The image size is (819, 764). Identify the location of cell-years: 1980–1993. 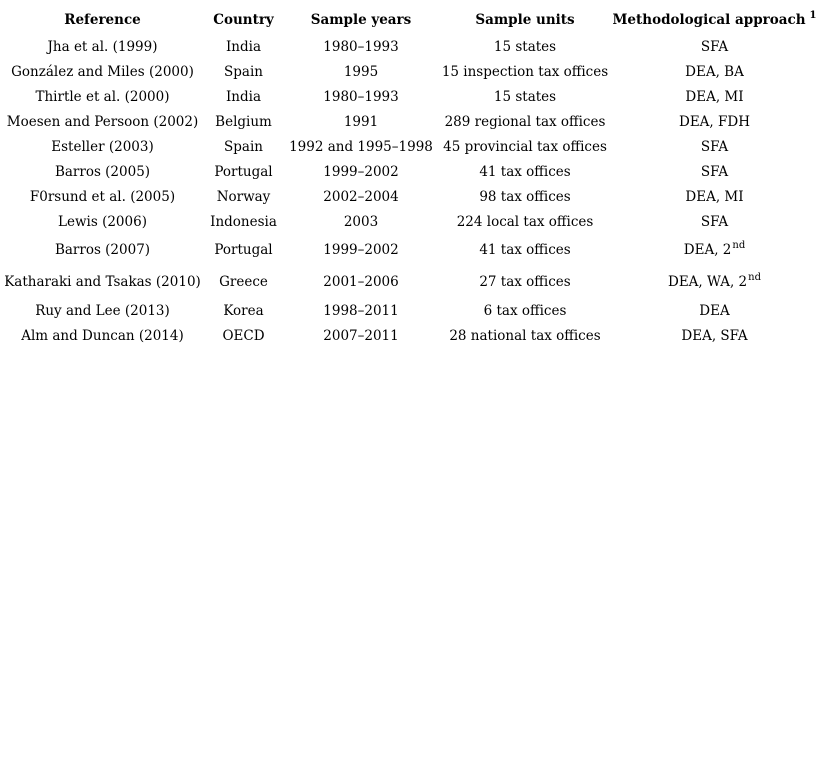
(361, 47).